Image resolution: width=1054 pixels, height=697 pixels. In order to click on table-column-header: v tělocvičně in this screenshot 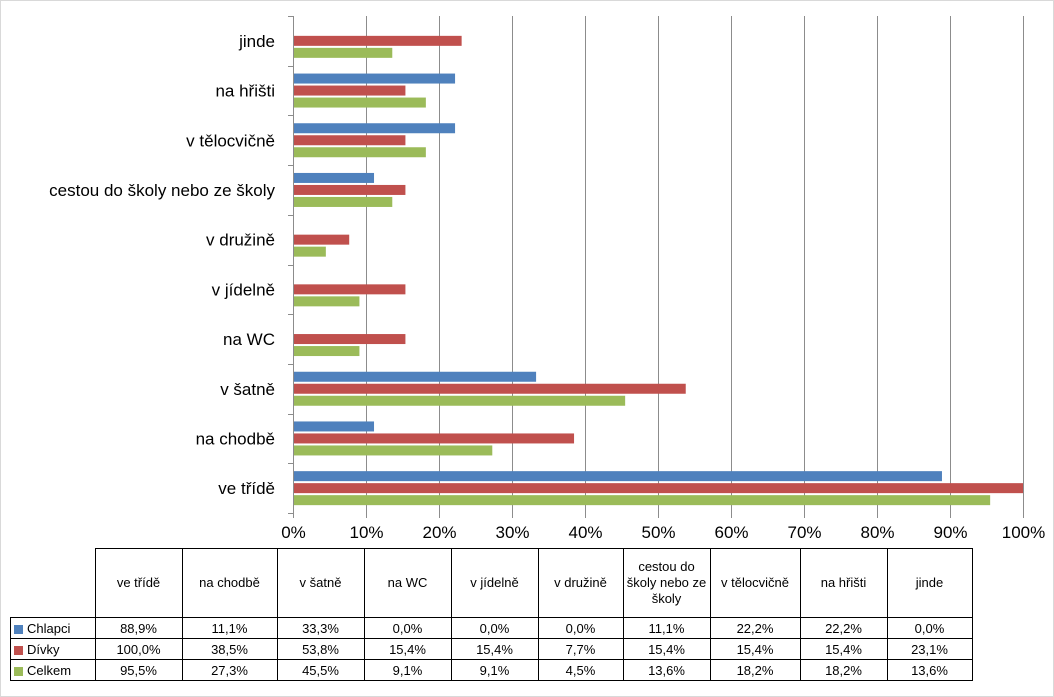, I will do `click(755, 583)`.